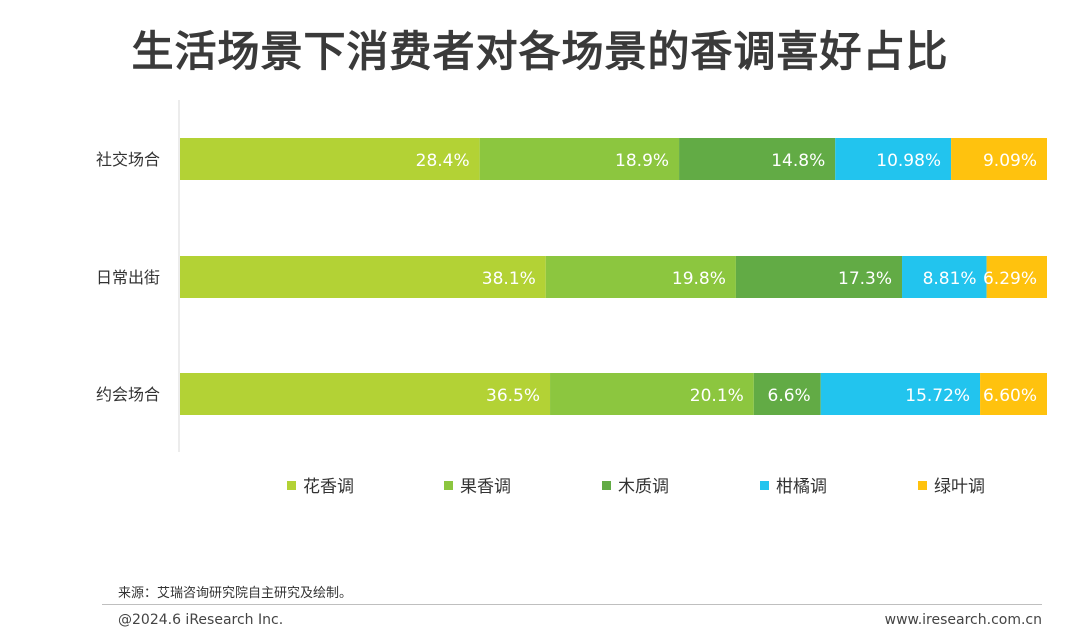 The height and width of the screenshot is (637, 1080). What do you see at coordinates (789, 396) in the screenshot?
I see `data-label: 6.6%` at bounding box center [789, 396].